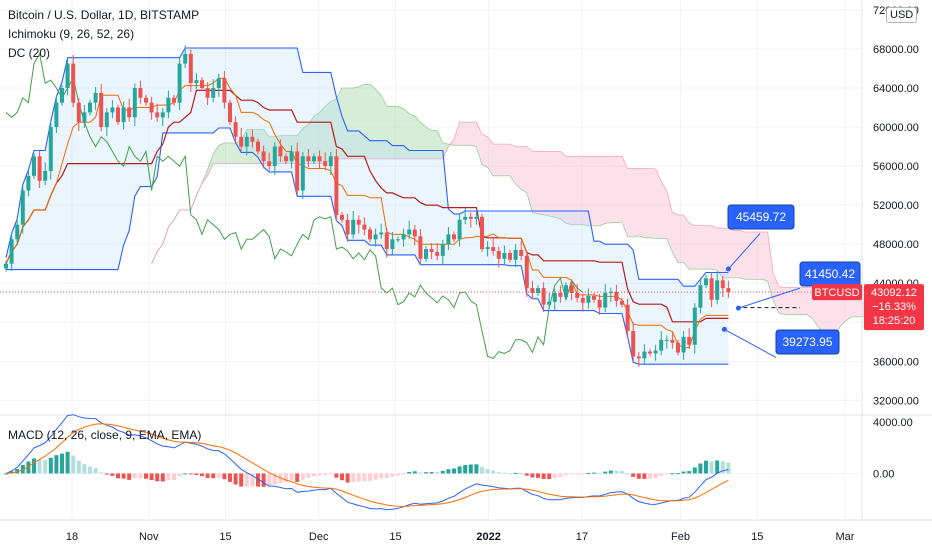  I want to click on time-axis-label: 18, so click(72, 537).